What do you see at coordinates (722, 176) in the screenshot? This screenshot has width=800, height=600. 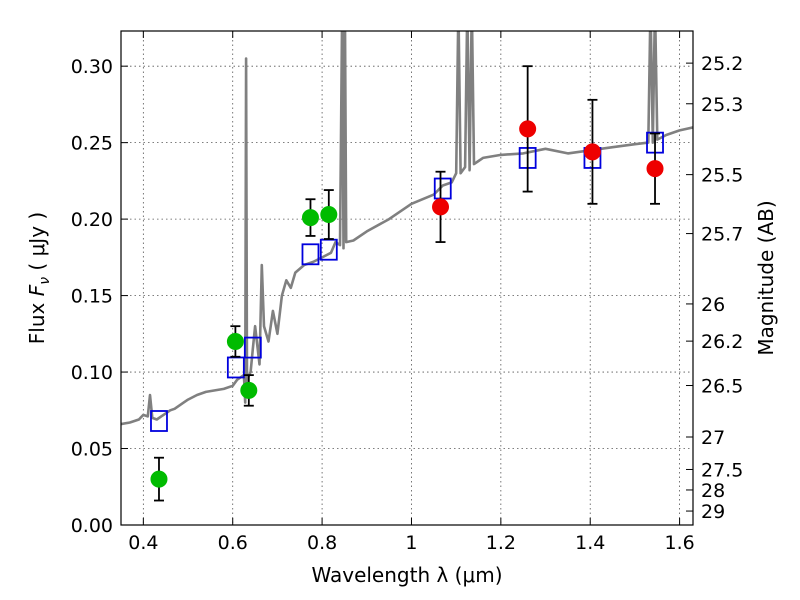 I see `y2-tick-label: 25.5` at bounding box center [722, 176].